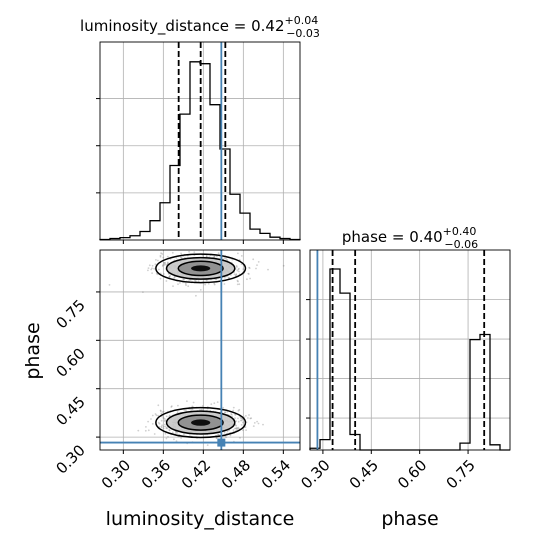 This screenshot has height=550, width=550. What do you see at coordinates (236, 474) in the screenshot?
I see `contour-xtick-label: 0.48` at bounding box center [236, 474].